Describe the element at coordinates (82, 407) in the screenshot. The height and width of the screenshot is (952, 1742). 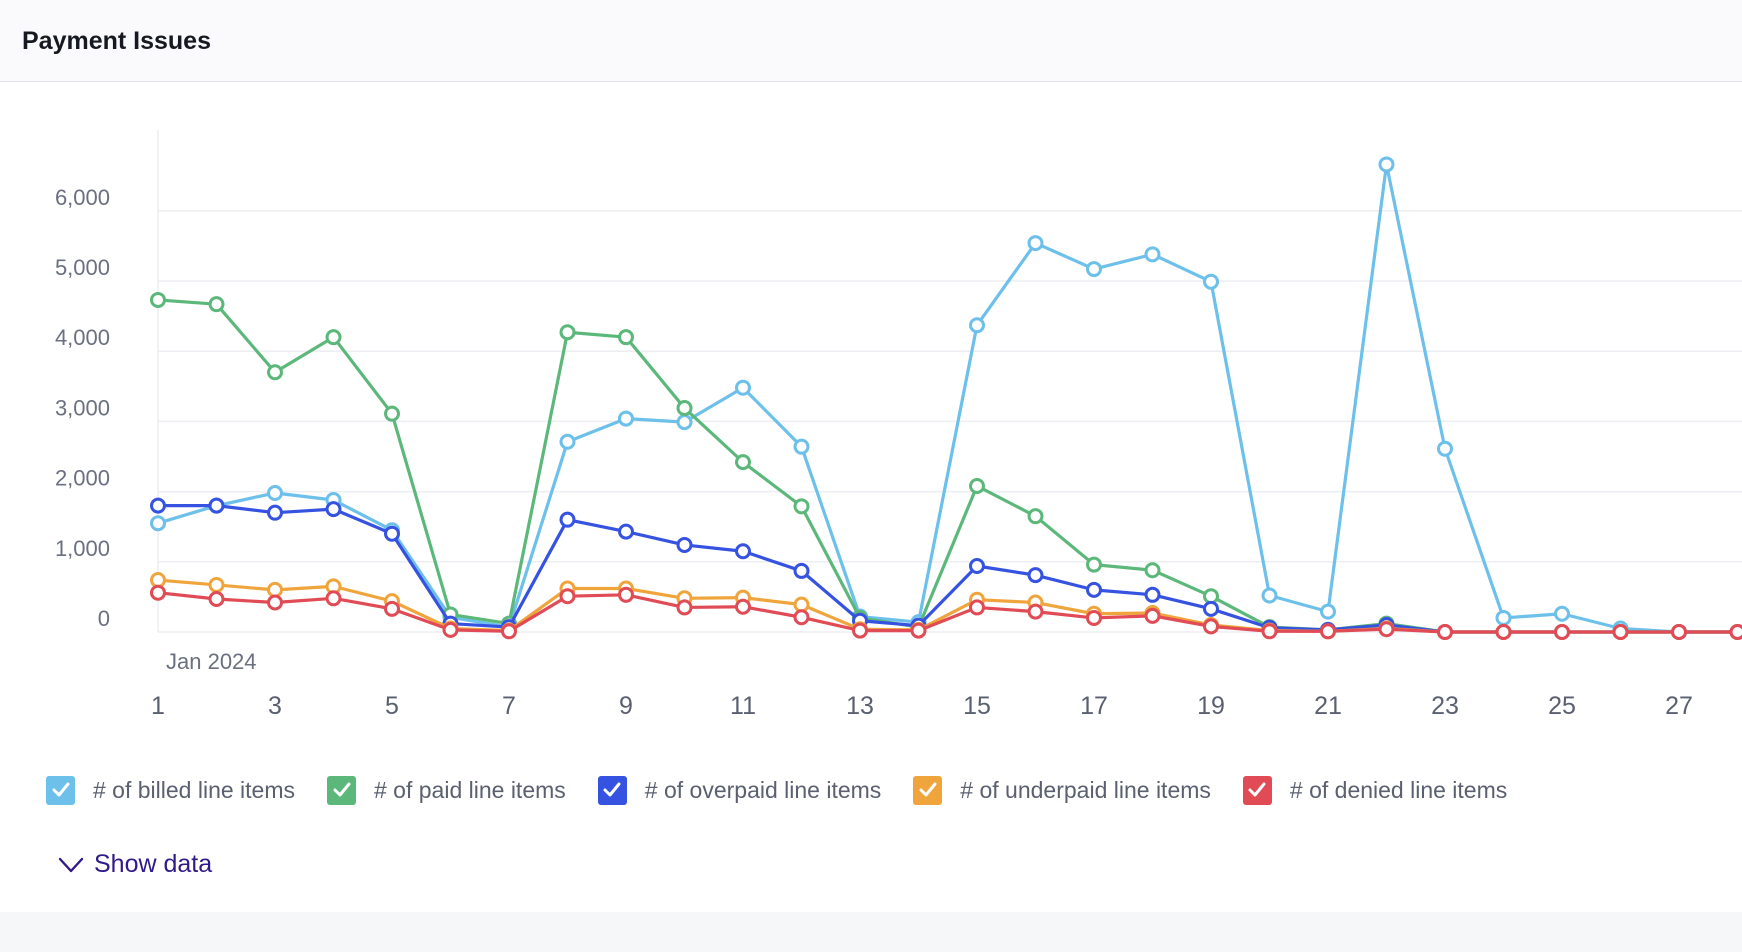
I see `y-tick-label: 3,000` at that location.